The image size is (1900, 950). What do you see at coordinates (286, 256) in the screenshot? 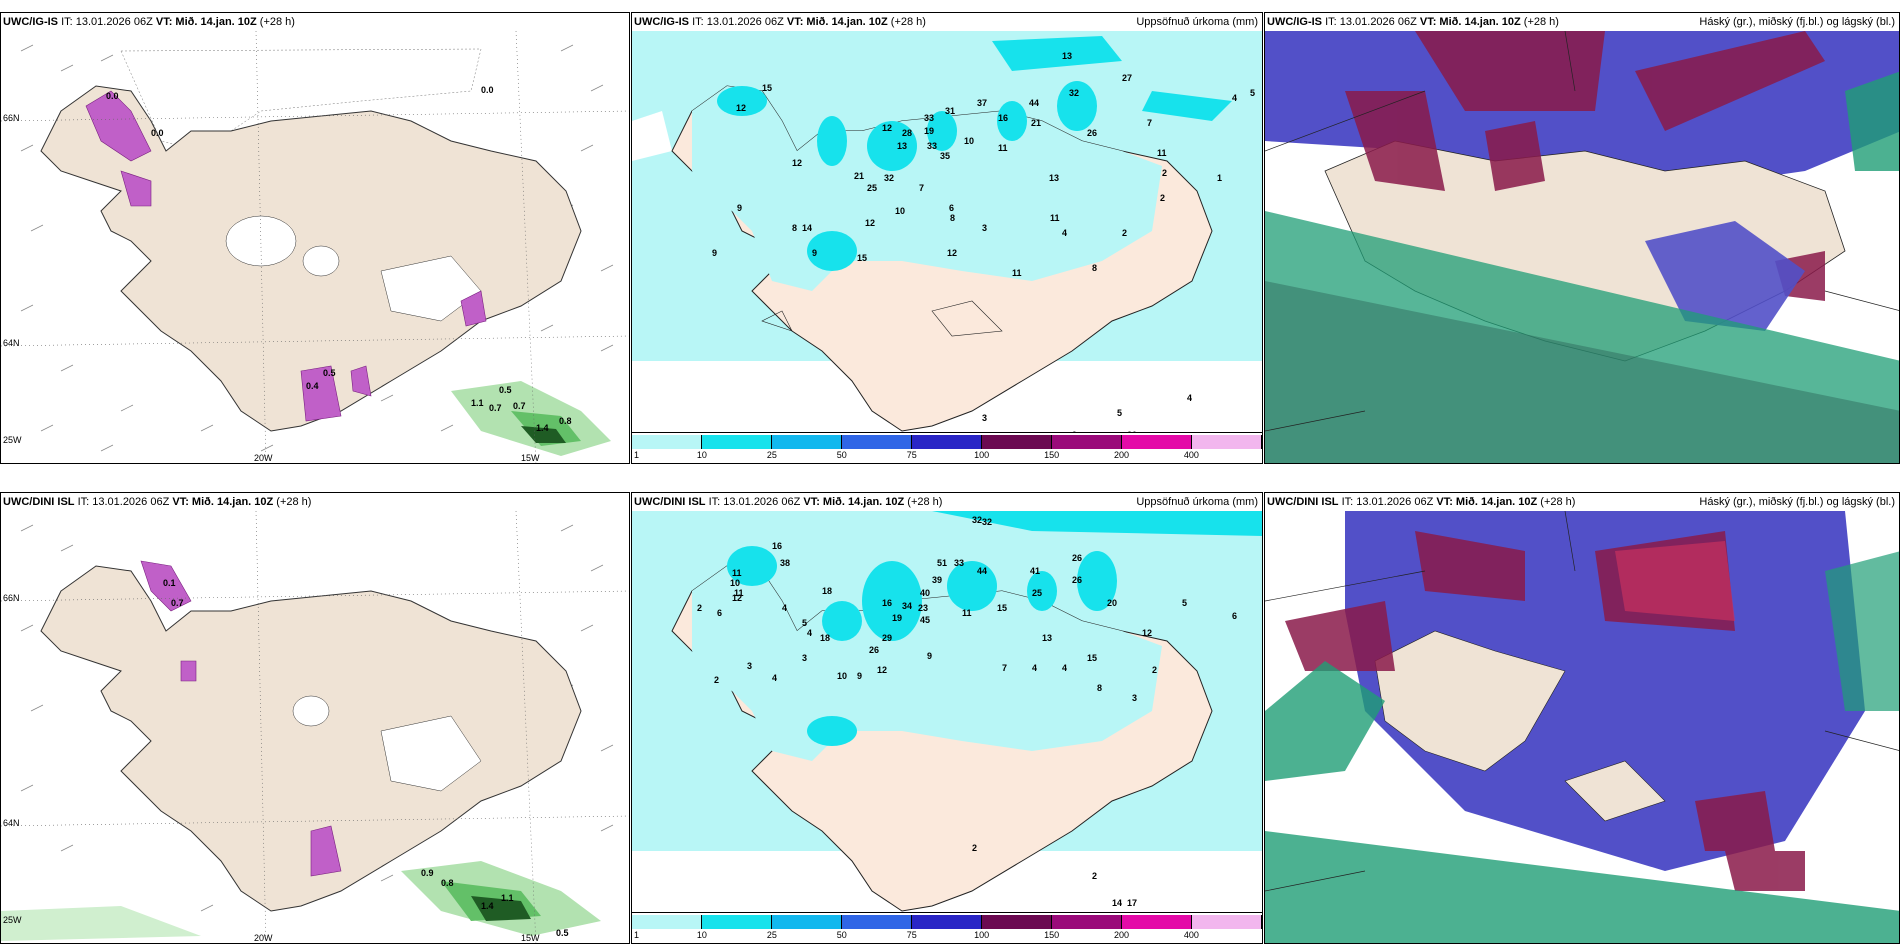
I see `snow-intensity-patches` at bounding box center [286, 256].